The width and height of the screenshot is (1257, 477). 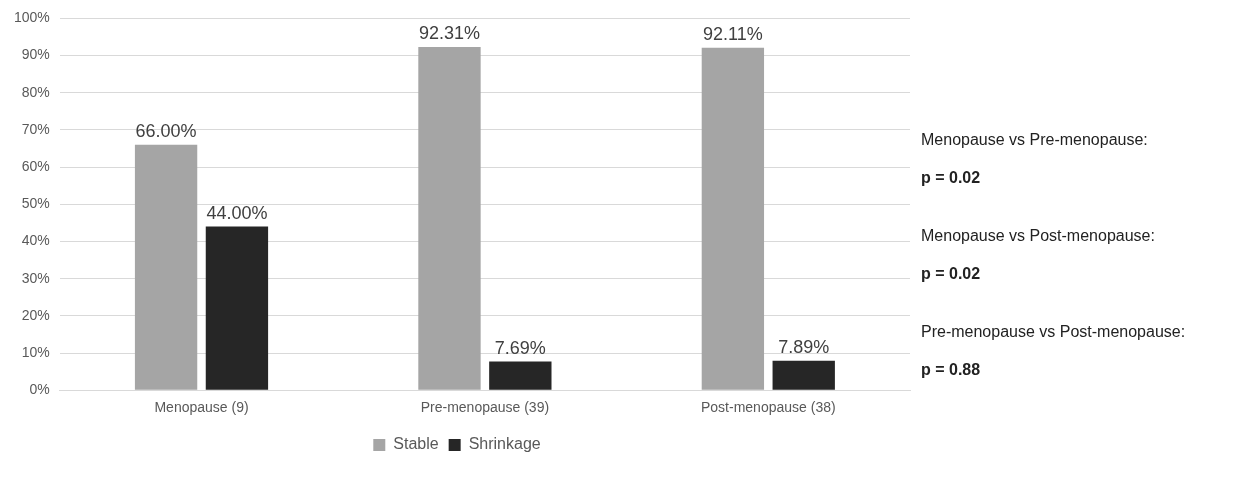 What do you see at coordinates (768, 407) in the screenshot?
I see `x-tick-label: Post-menopause (38)` at bounding box center [768, 407].